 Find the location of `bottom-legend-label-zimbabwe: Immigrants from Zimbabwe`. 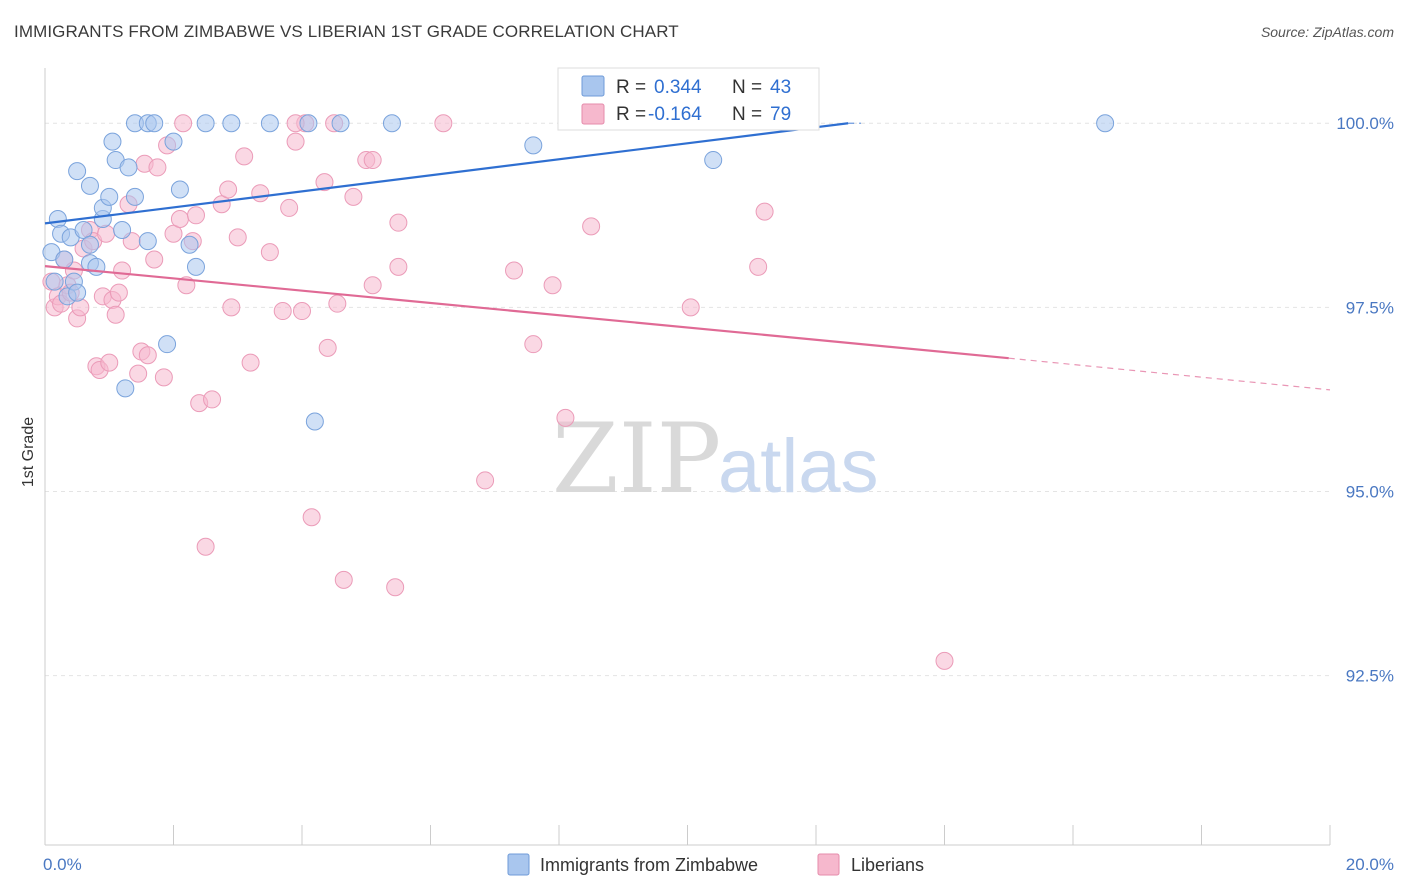

bottom-legend-label-zimbabwe: Immigrants from Zimbabwe is located at coordinates (649, 865).